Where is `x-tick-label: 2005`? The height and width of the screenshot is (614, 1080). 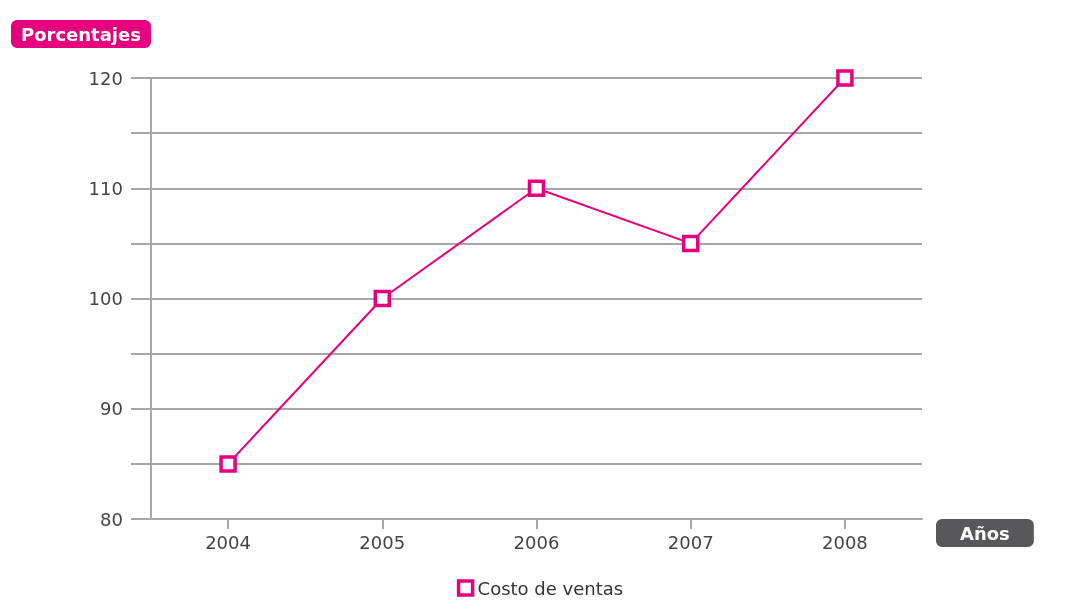
x-tick-label: 2005 is located at coordinates (382, 542).